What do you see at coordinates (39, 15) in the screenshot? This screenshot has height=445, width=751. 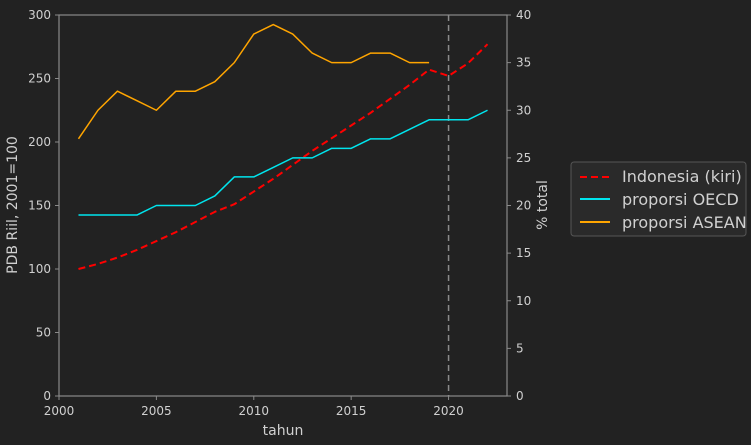 I see `y-tick-label: 300` at bounding box center [39, 15].